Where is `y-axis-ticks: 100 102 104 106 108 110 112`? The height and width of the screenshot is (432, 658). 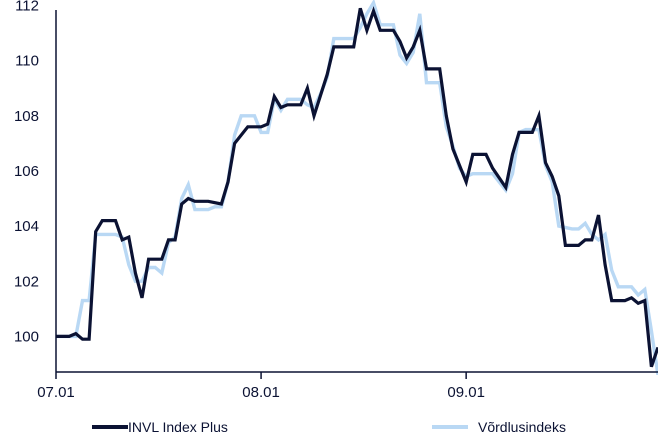
y-axis-ticks: 100 102 104 106 108 110 112 is located at coordinates (26, 172).